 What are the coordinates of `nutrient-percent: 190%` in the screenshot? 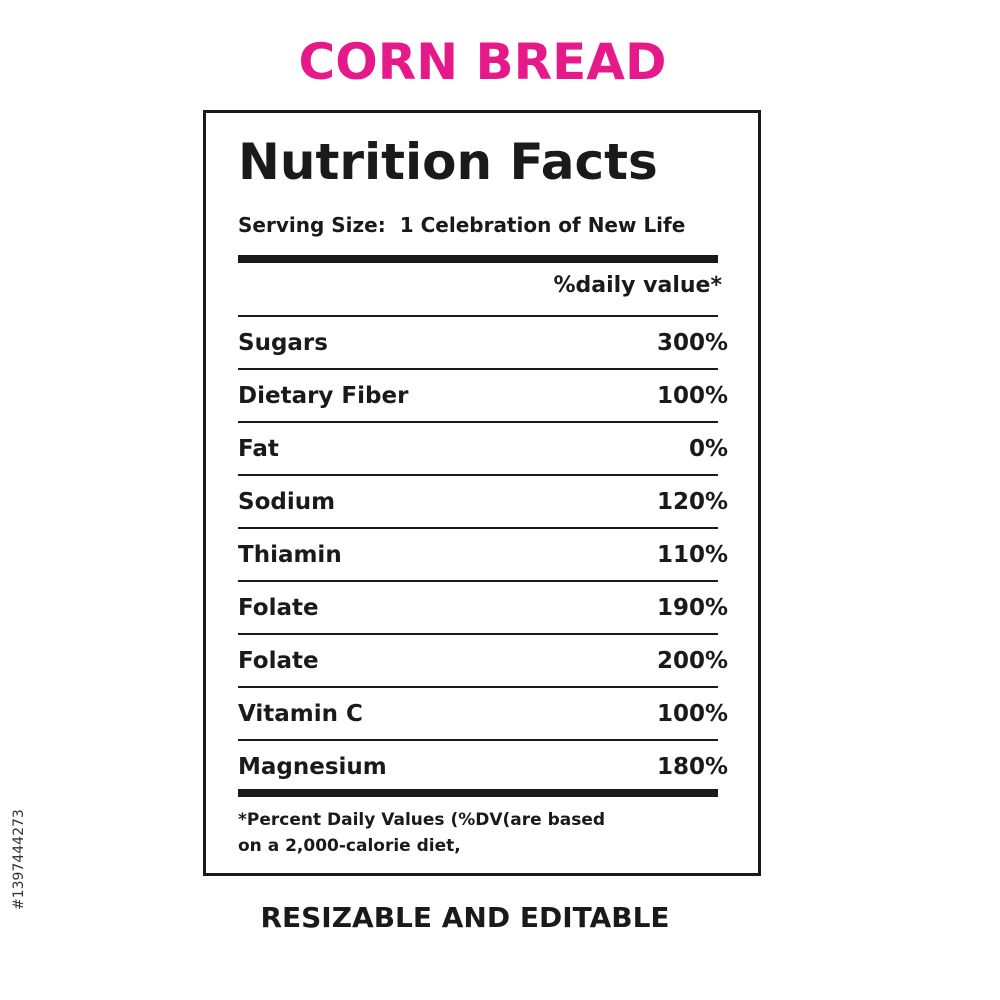 It's located at (692, 608).